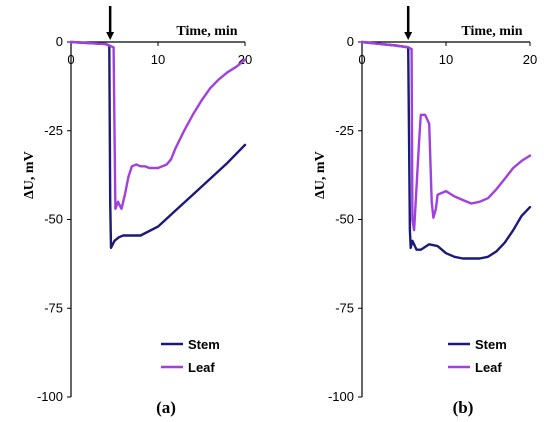 Image resolution: width=550 pixels, height=422 pixels. I want to click on x-tick-label: 20, so click(530, 59).